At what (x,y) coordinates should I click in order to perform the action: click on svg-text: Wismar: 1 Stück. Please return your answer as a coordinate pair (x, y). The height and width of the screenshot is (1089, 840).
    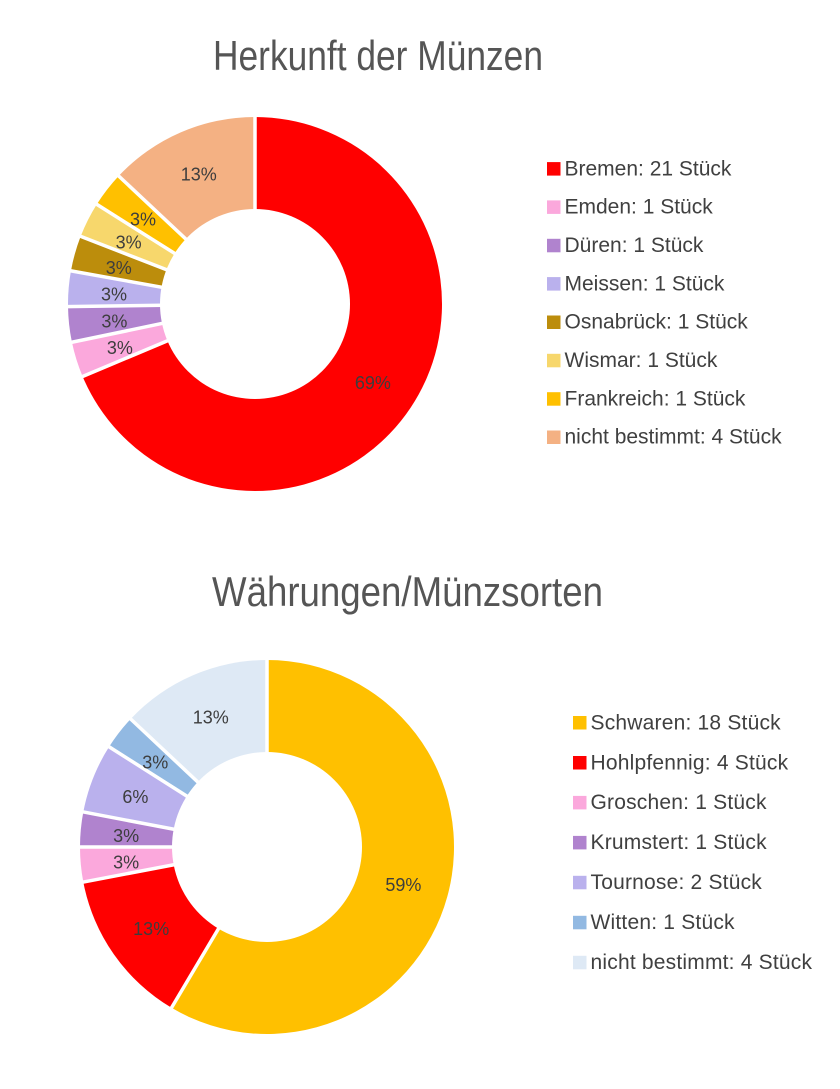
    Looking at the image, I should click on (641, 360).